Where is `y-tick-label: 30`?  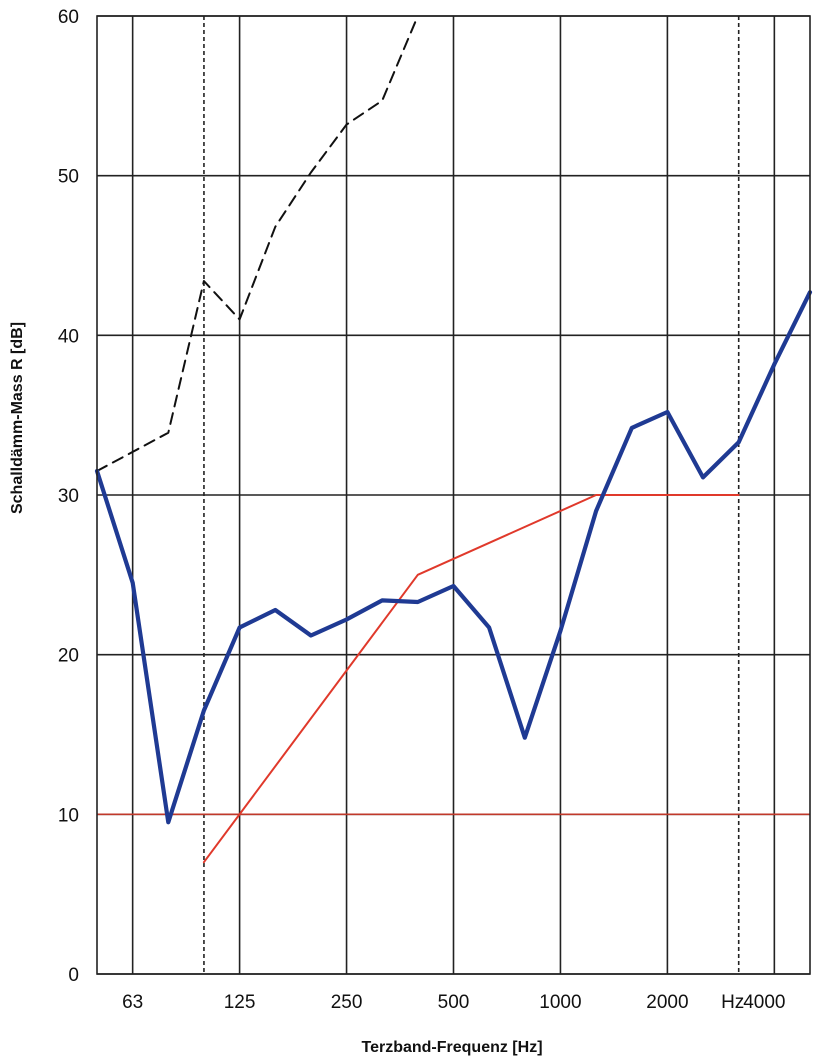 y-tick-label: 30 is located at coordinates (68, 496).